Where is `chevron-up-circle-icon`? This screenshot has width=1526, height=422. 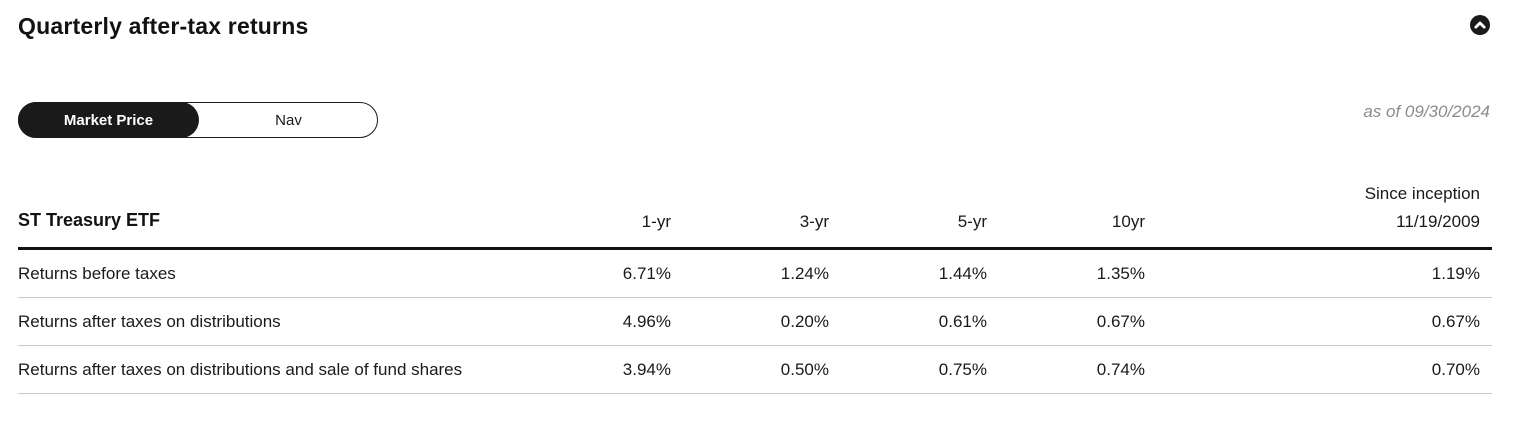 chevron-up-circle-icon is located at coordinates (1480, 26).